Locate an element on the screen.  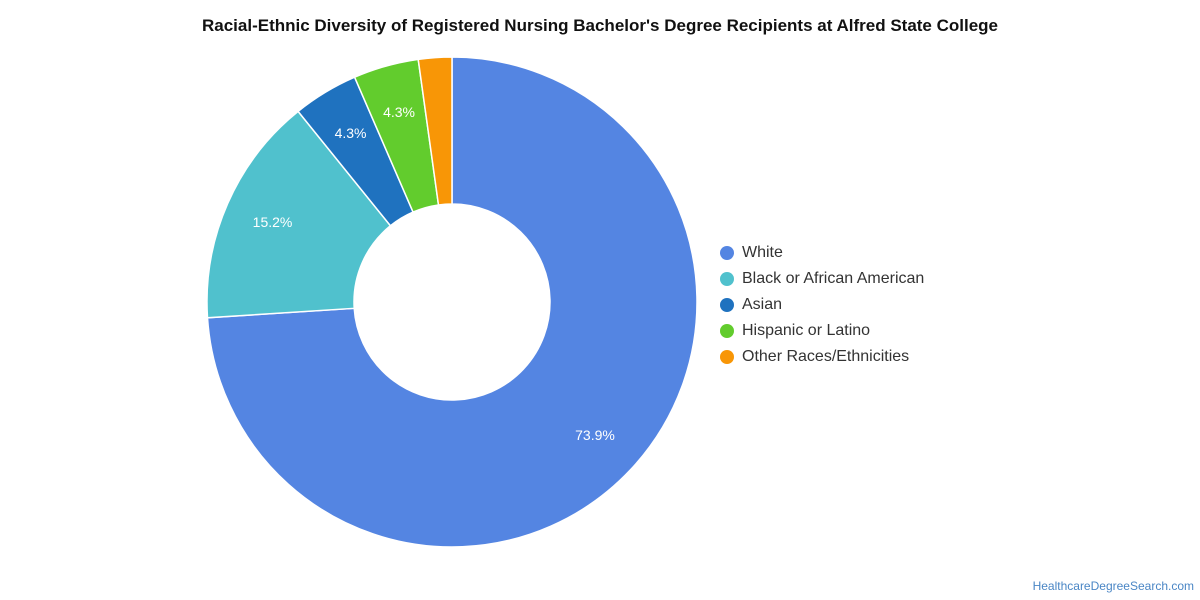
legend-item-black-or-african-american: Black or African American is located at coordinates (822, 279).